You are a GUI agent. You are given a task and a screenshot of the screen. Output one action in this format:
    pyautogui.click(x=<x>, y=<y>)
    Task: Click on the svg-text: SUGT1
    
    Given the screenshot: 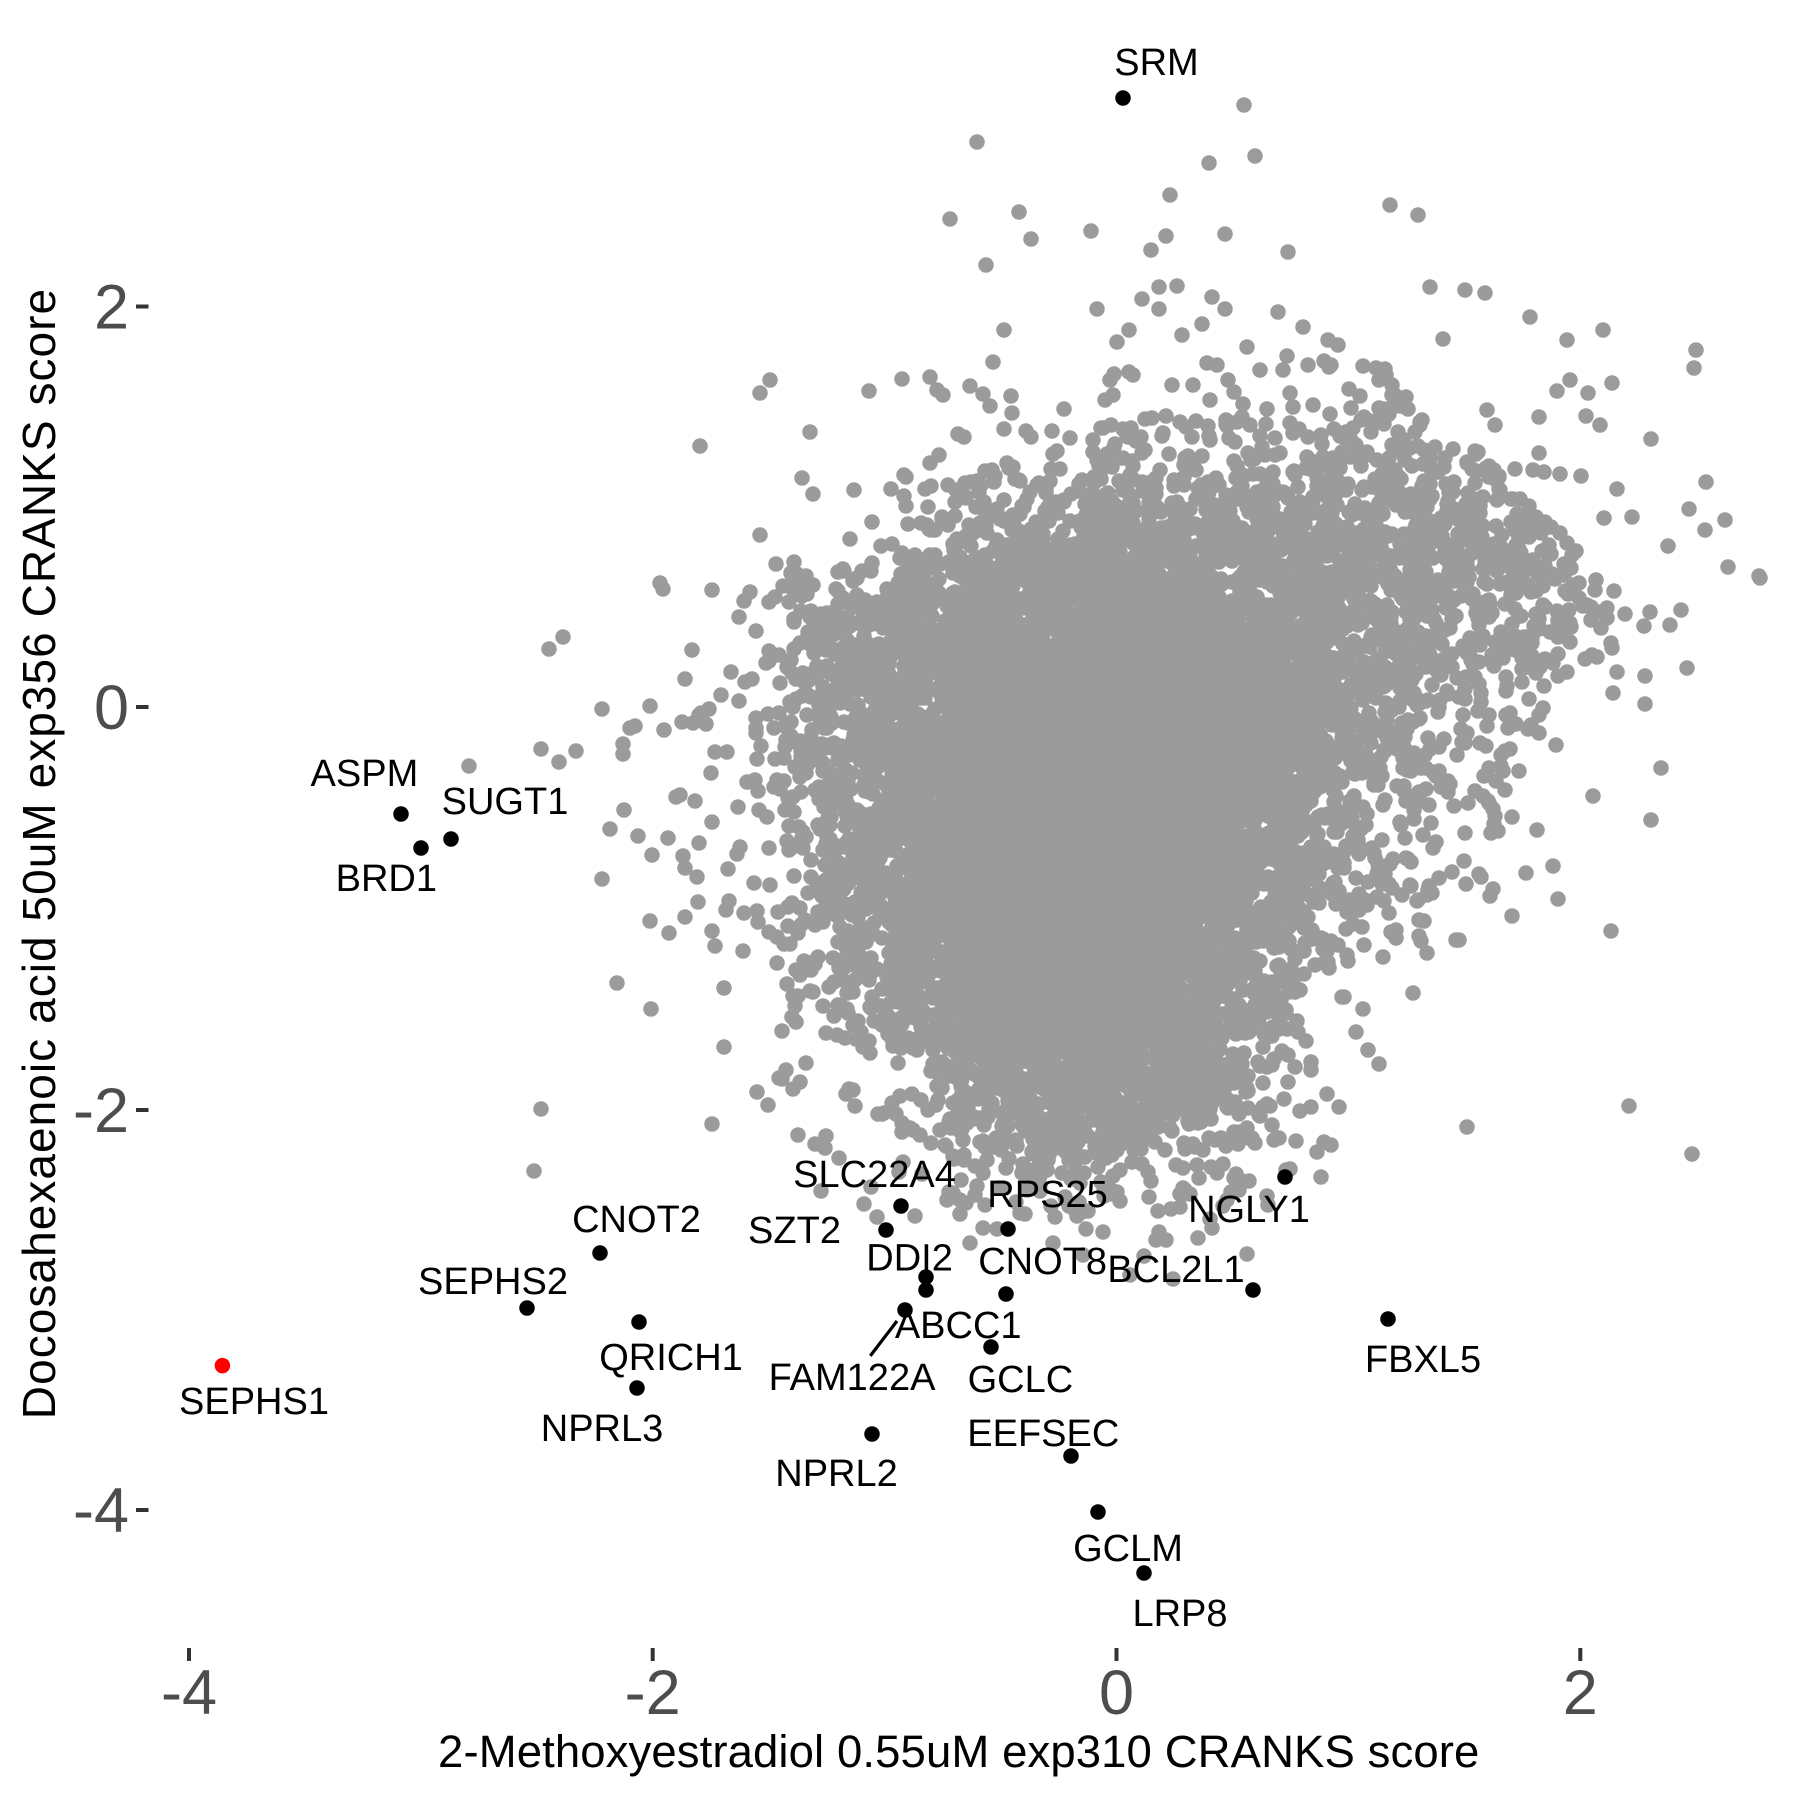 What is the action you would take?
    pyautogui.click(x=505, y=802)
    